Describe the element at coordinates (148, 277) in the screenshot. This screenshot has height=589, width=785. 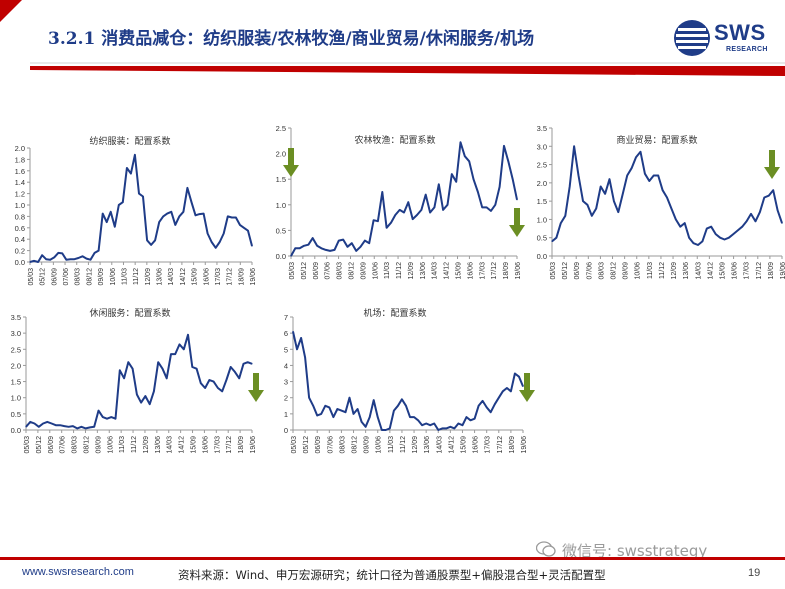
I see `x-tick-label: 12/09` at that location.